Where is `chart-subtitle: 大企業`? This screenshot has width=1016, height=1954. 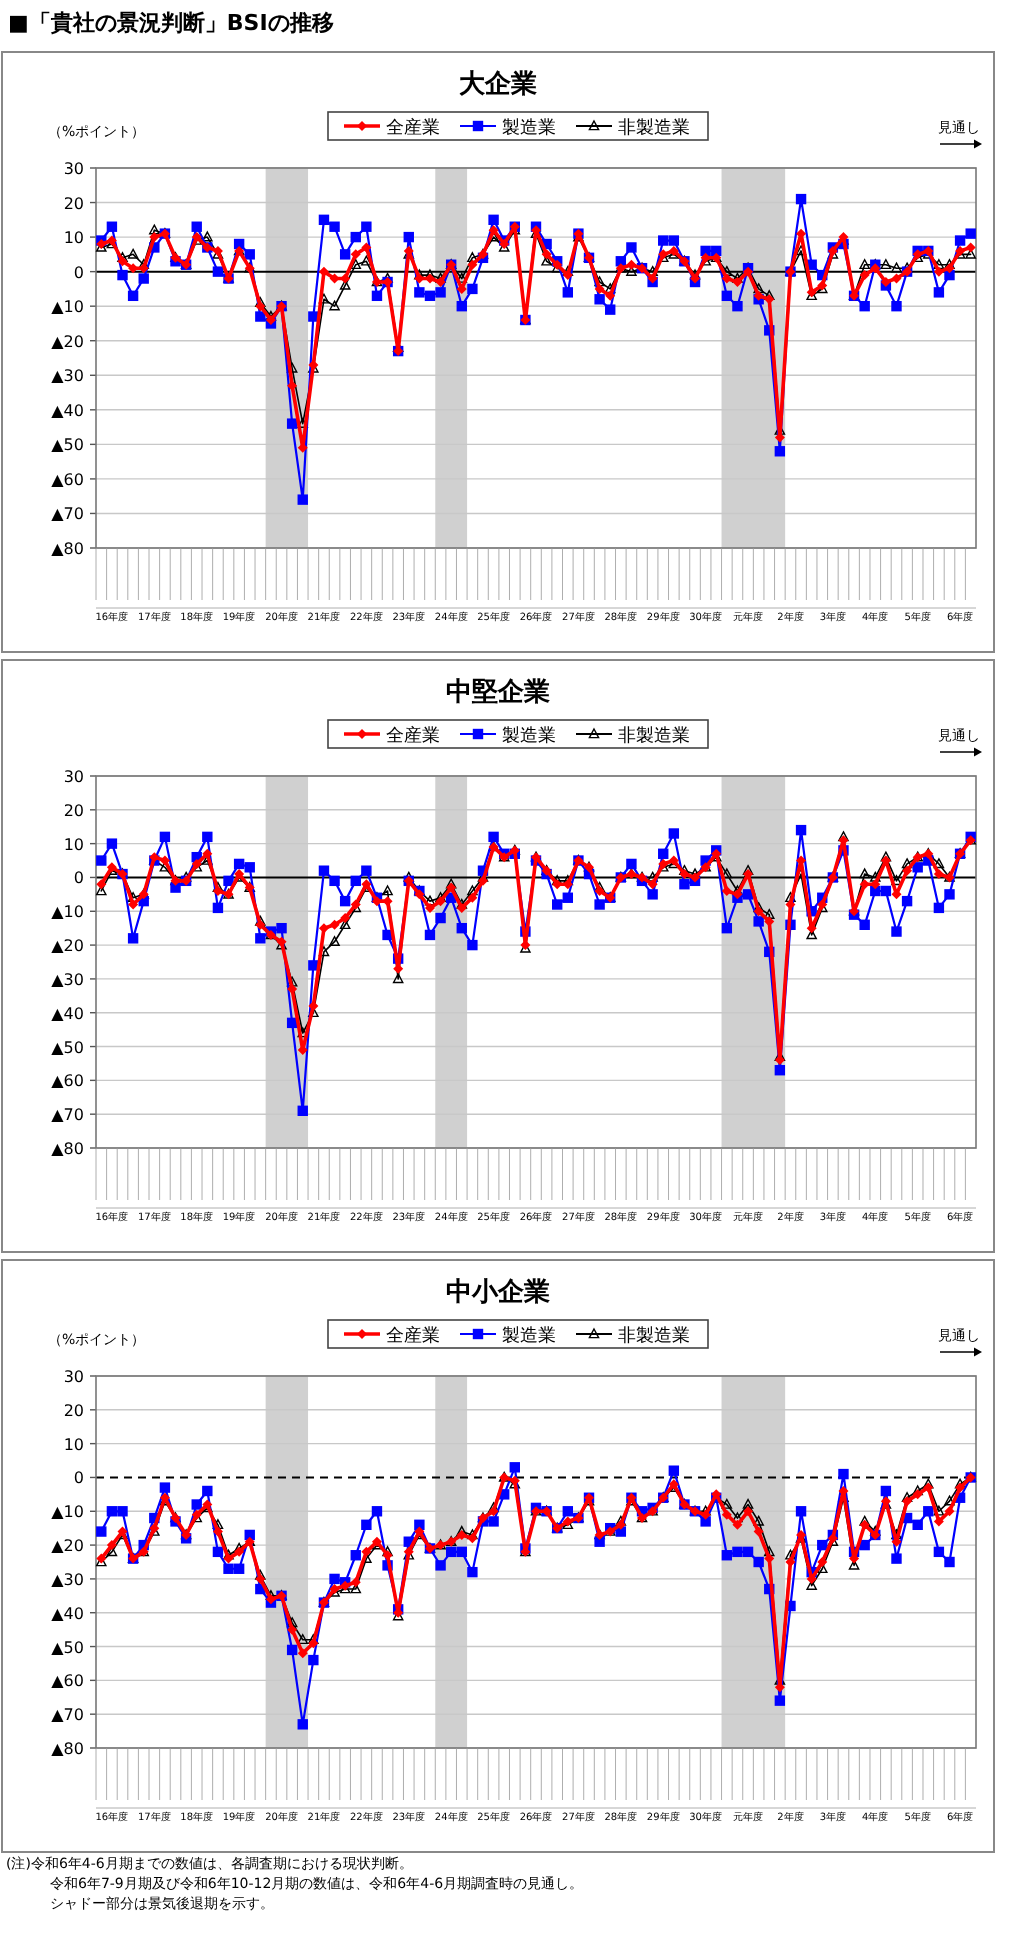
chart-subtitle: 大企業 is located at coordinates (498, 85).